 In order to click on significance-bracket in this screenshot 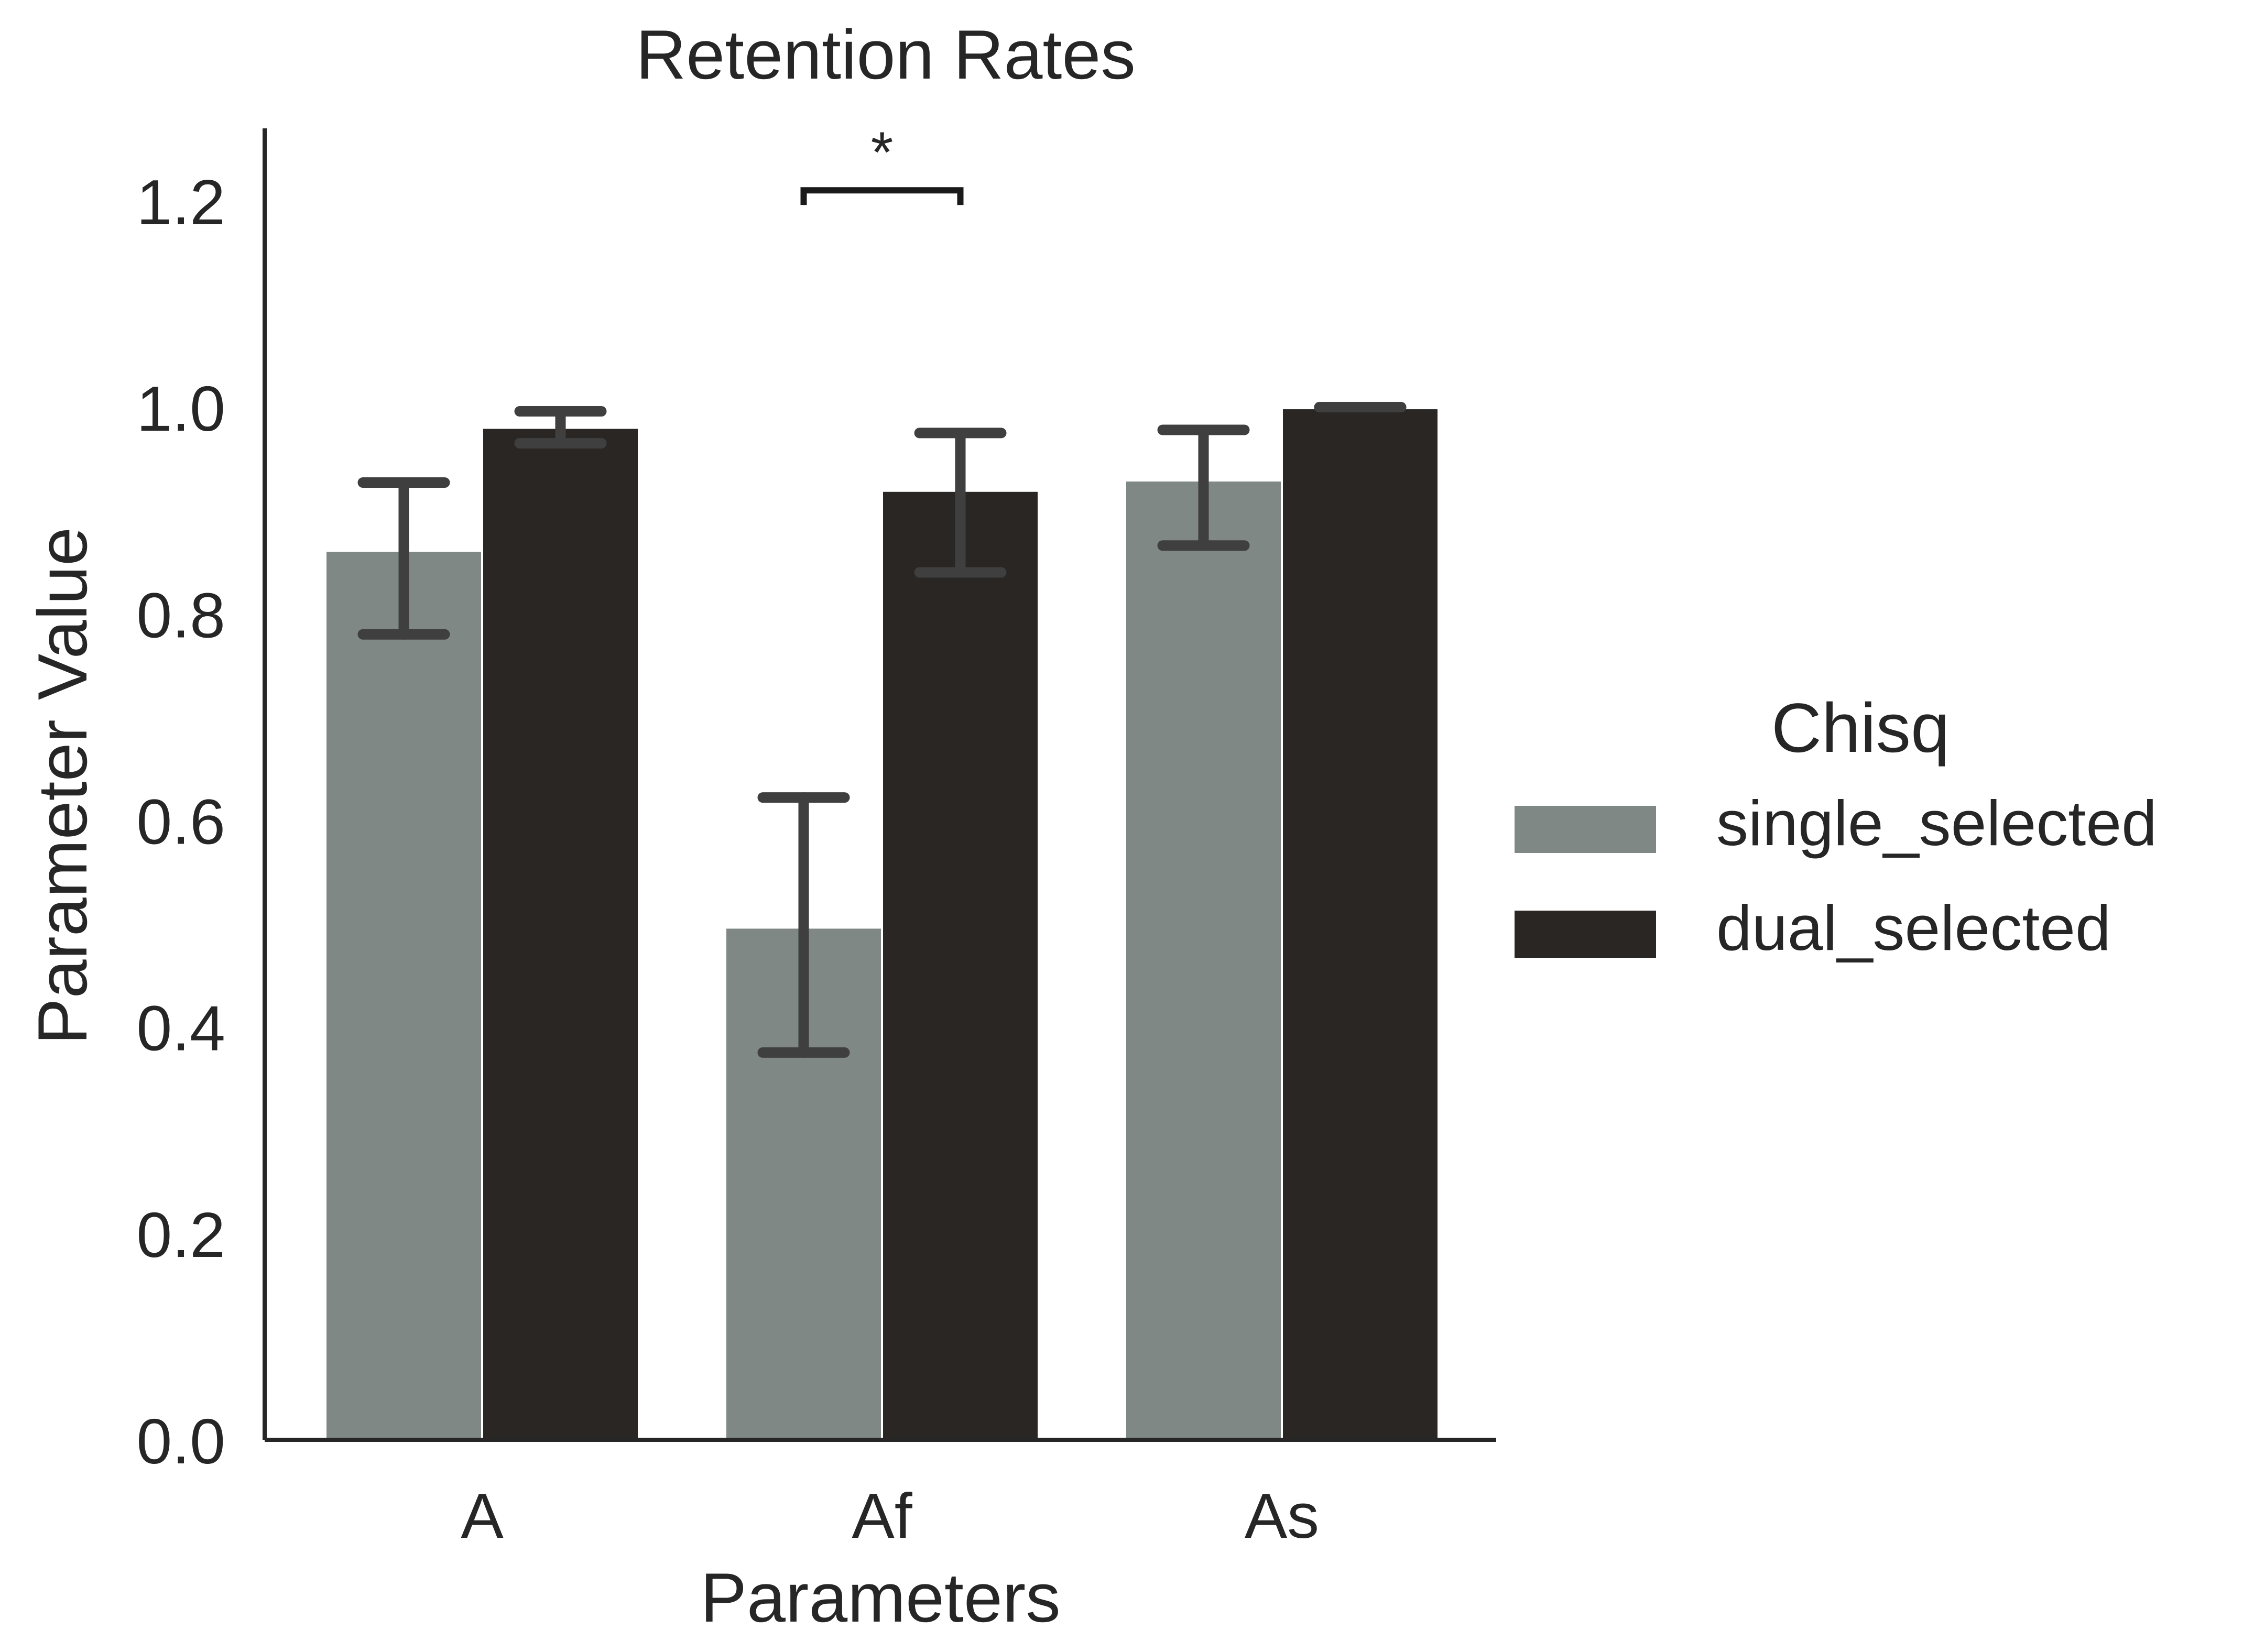, I will do `click(882, 196)`.